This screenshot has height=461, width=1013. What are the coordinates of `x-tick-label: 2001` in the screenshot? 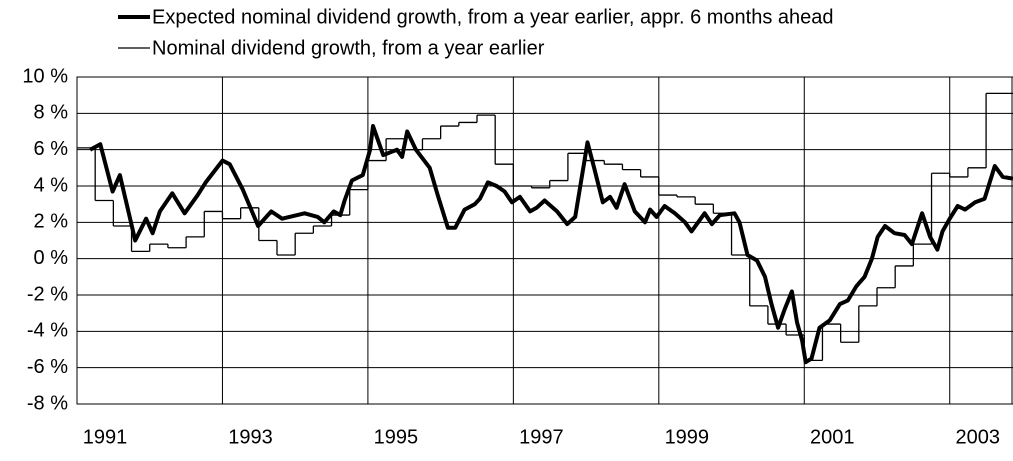 It's located at (832, 437).